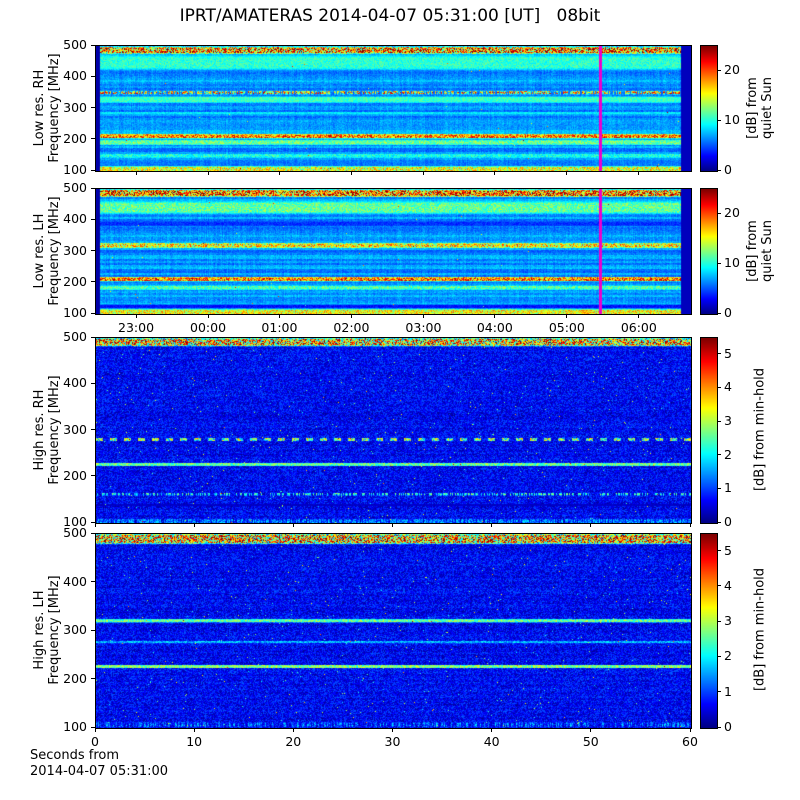  I want to click on spectrogram-low-res-rh, so click(393, 108).